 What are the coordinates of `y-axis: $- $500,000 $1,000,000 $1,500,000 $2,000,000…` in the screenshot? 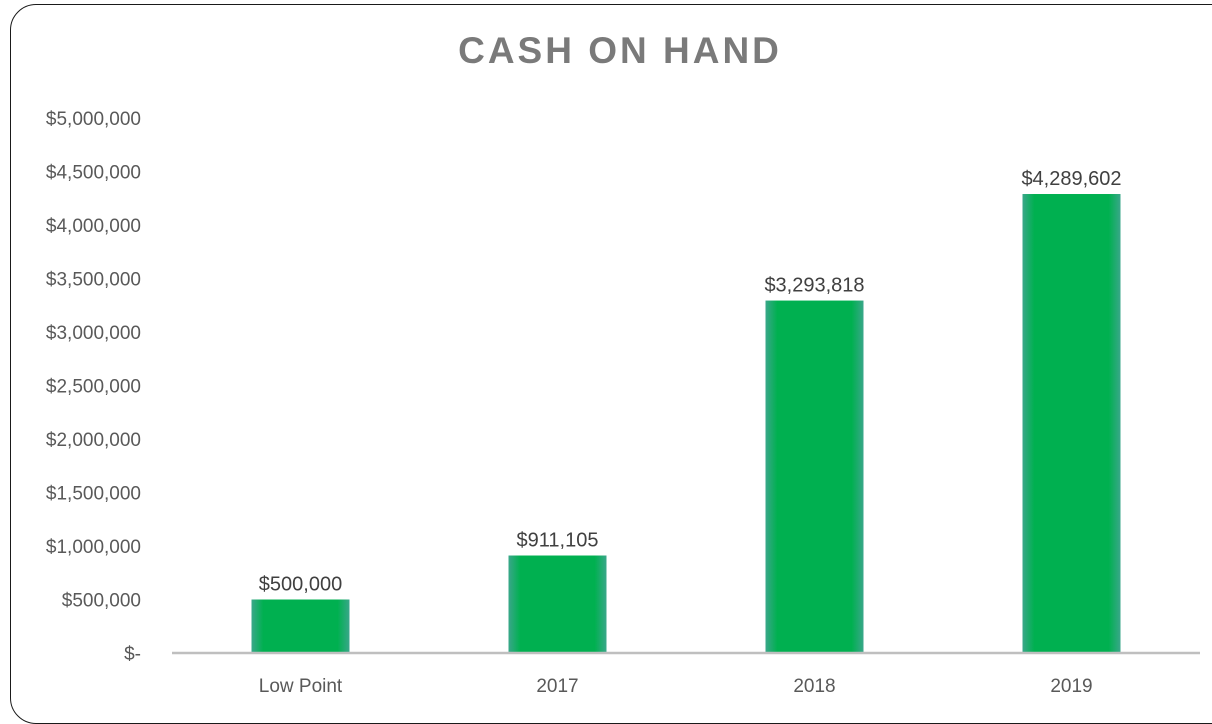 It's located at (93, 387).